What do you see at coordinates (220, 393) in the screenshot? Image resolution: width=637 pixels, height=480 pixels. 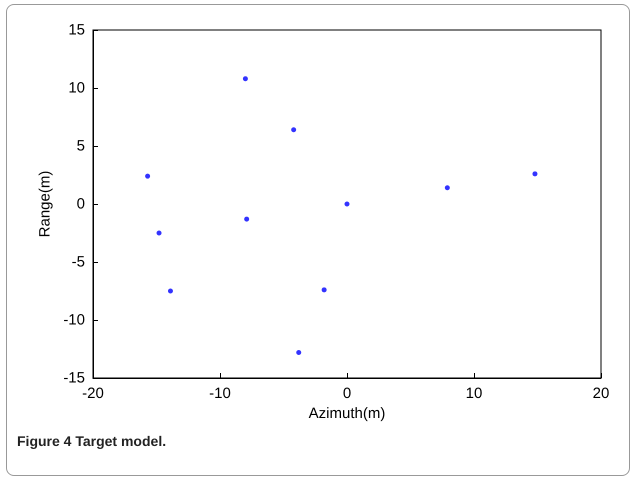 I see `x-tick-label: -10` at bounding box center [220, 393].